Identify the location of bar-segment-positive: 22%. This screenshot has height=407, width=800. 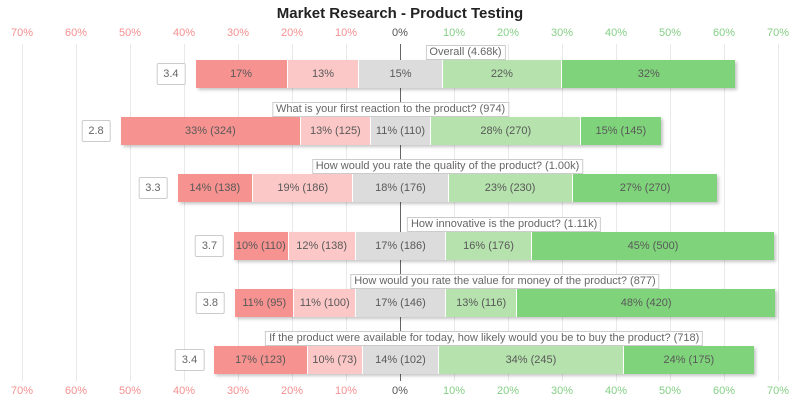
(501, 74).